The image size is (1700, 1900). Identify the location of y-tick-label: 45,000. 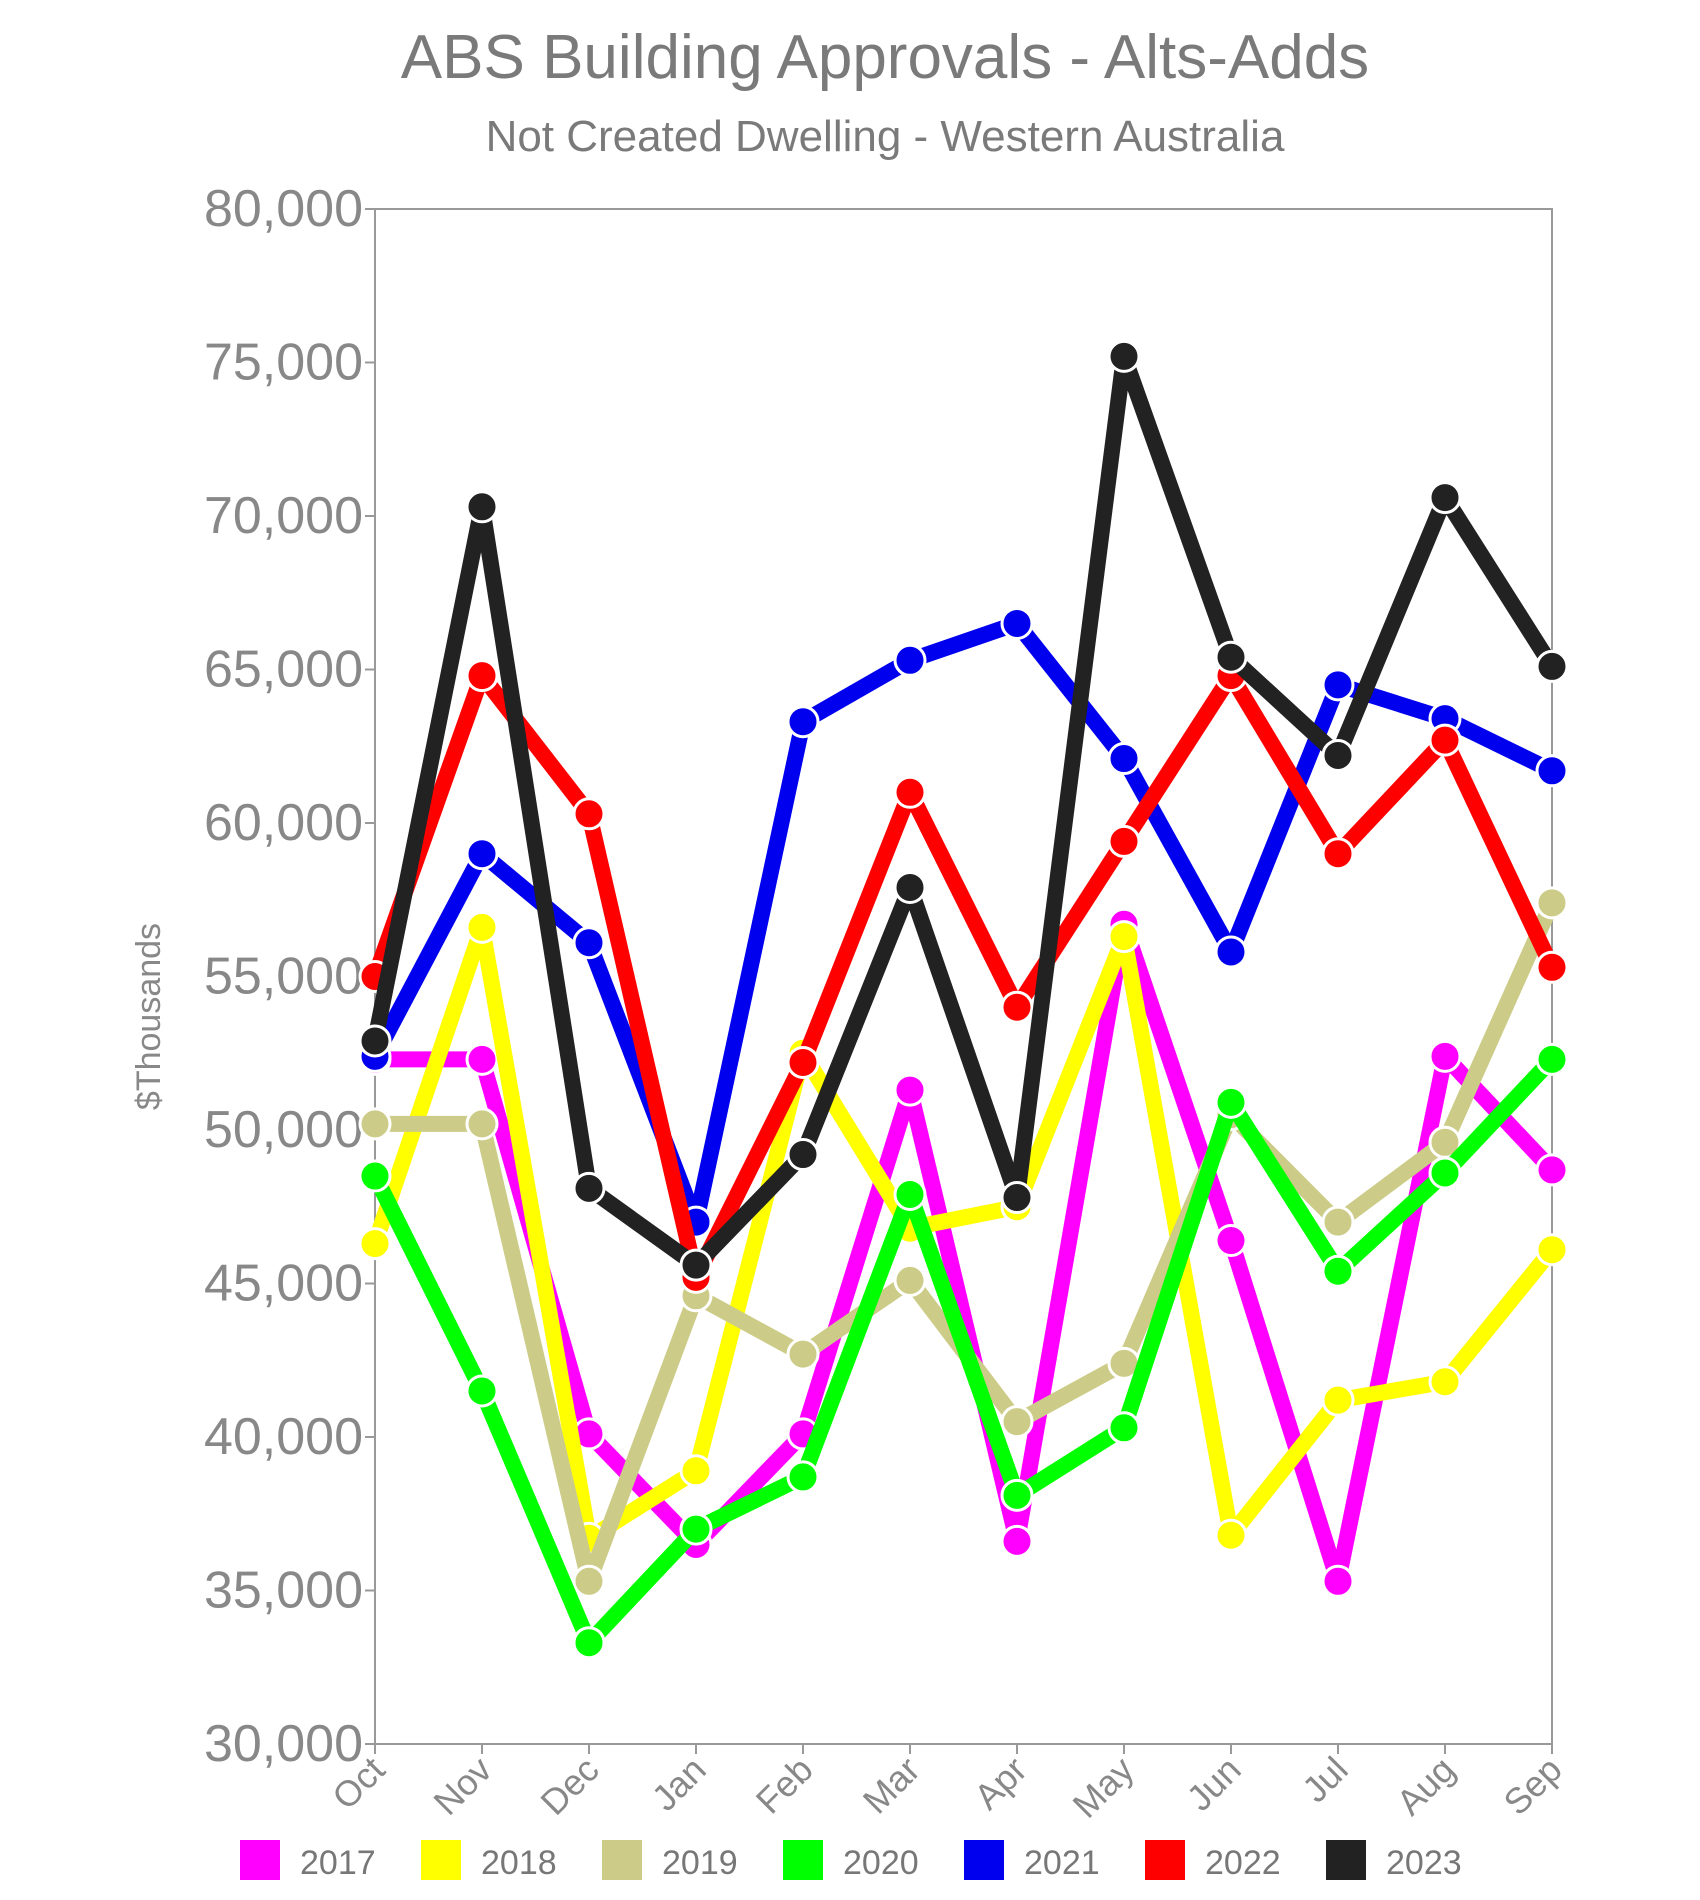
(283, 1284).